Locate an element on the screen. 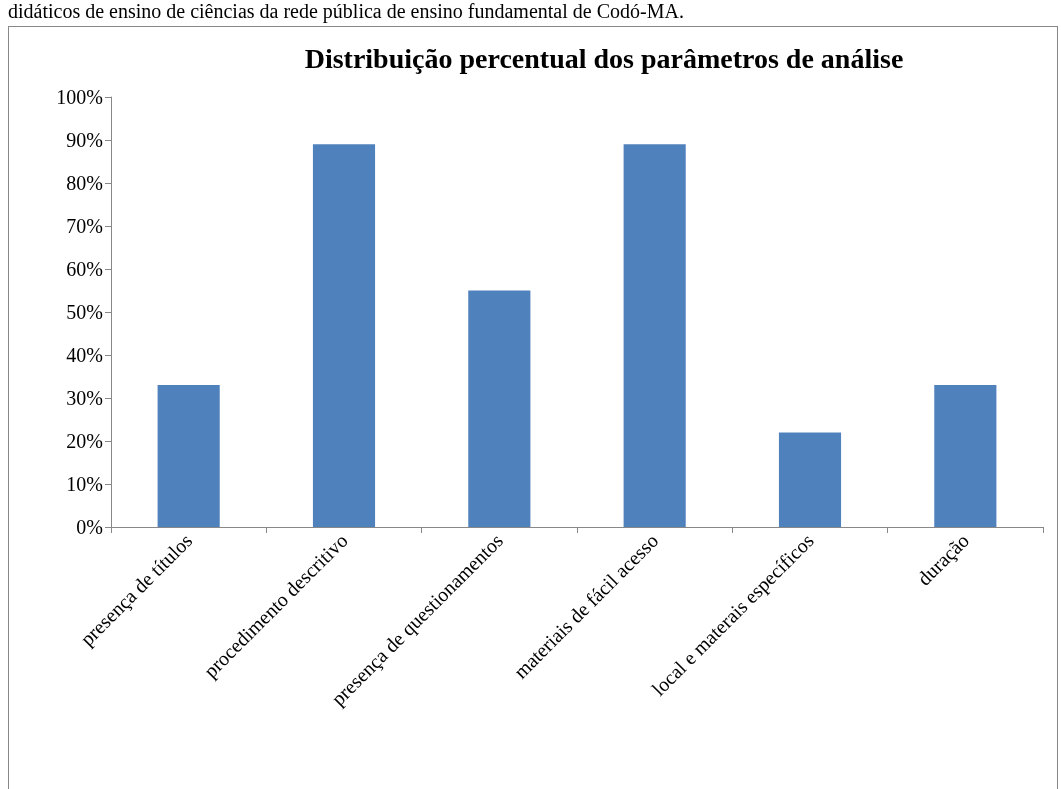  y-tick-label: 50% is located at coordinates (84, 312).